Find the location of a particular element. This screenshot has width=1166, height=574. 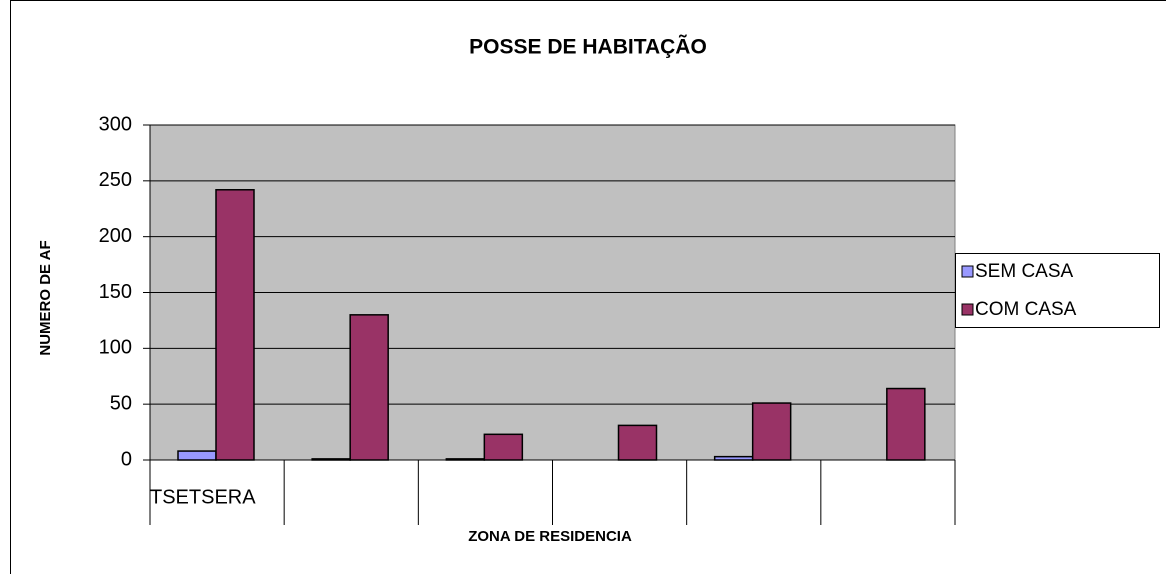

x-axis-label: ZONA DE RESIDENCIA is located at coordinates (550, 536).